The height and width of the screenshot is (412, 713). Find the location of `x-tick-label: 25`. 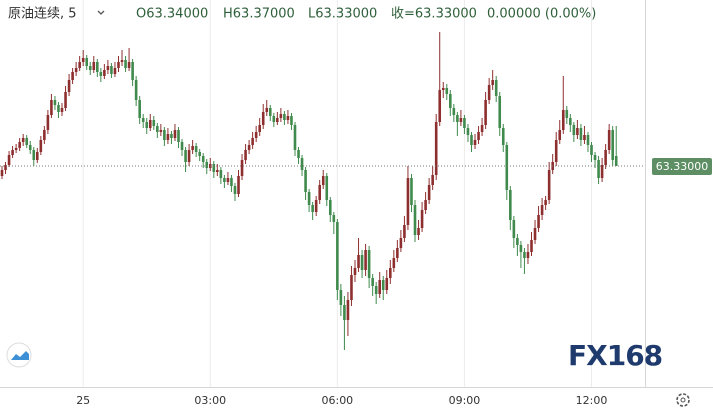

x-tick-label: 25 is located at coordinates (83, 400).